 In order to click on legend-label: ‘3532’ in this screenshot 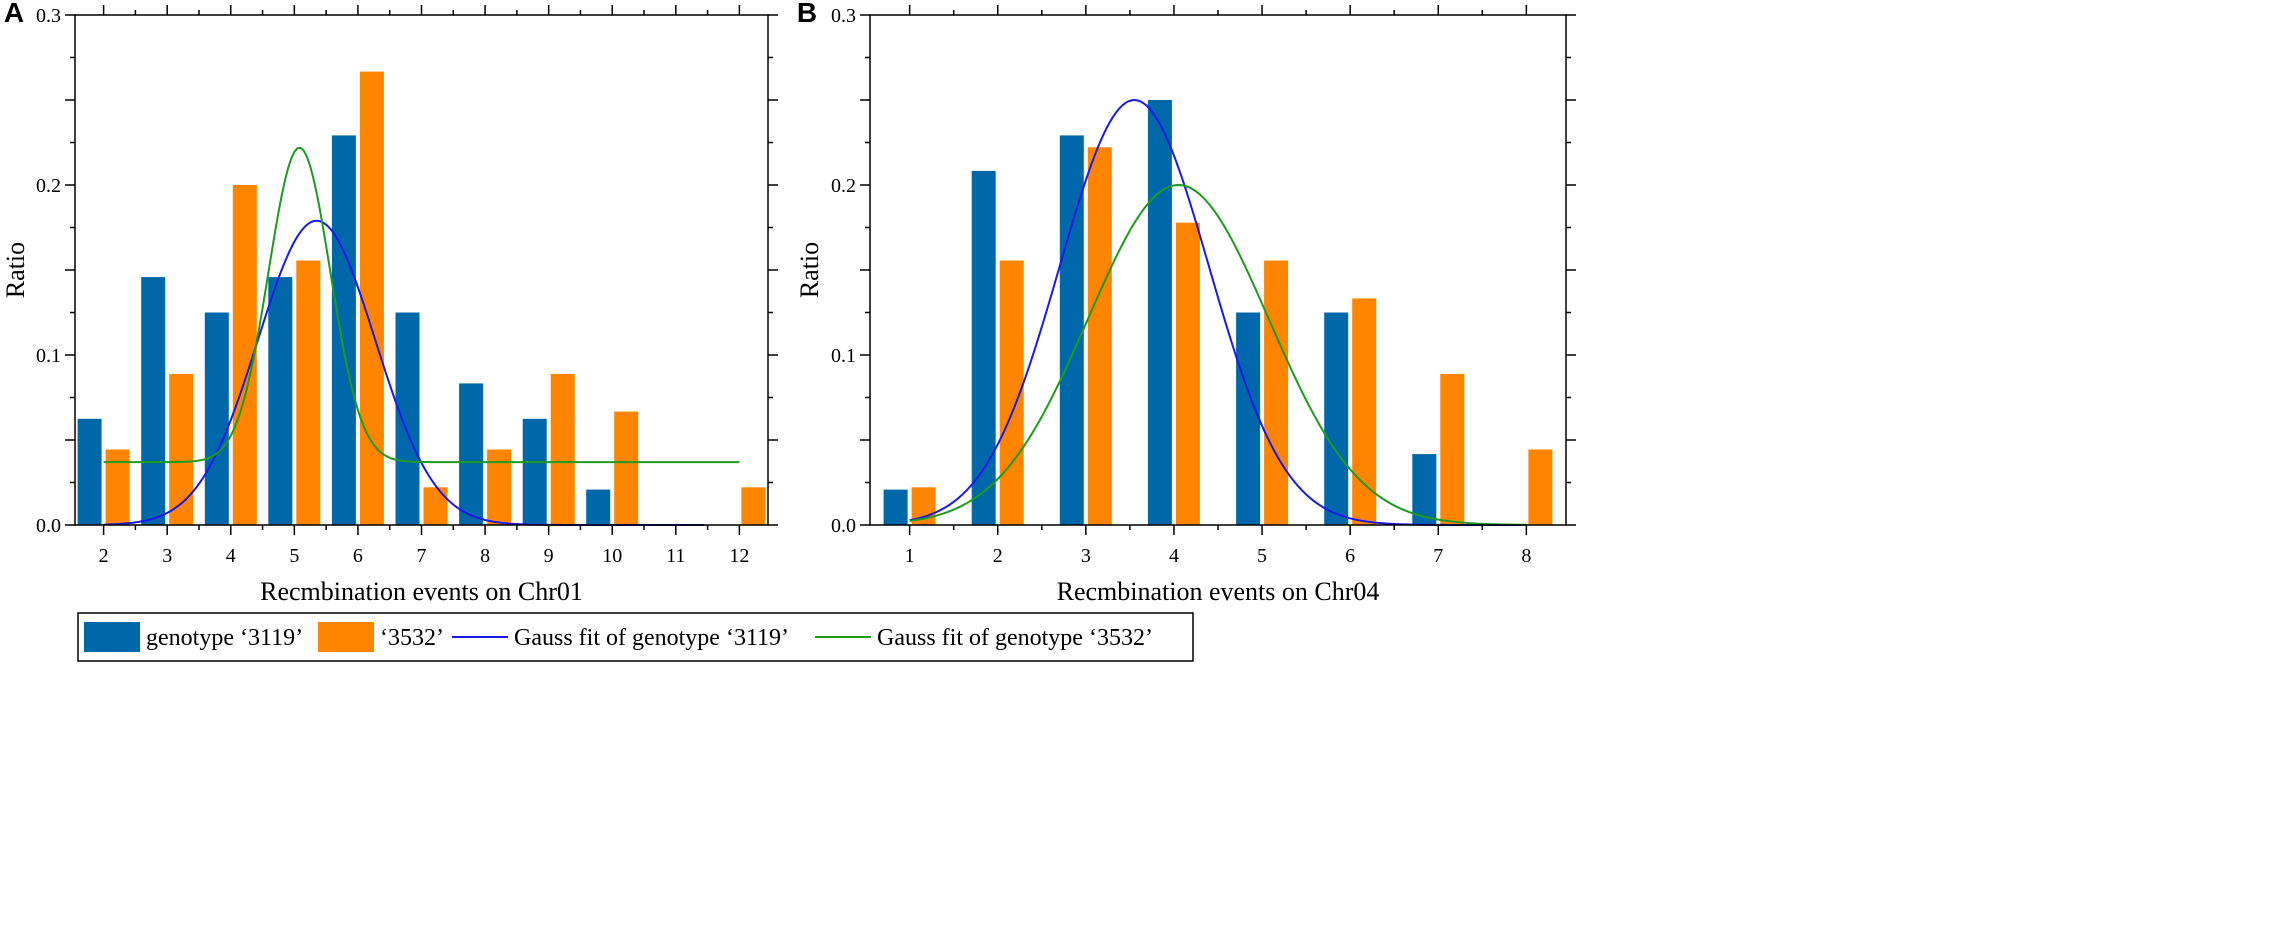, I will do `click(412, 638)`.